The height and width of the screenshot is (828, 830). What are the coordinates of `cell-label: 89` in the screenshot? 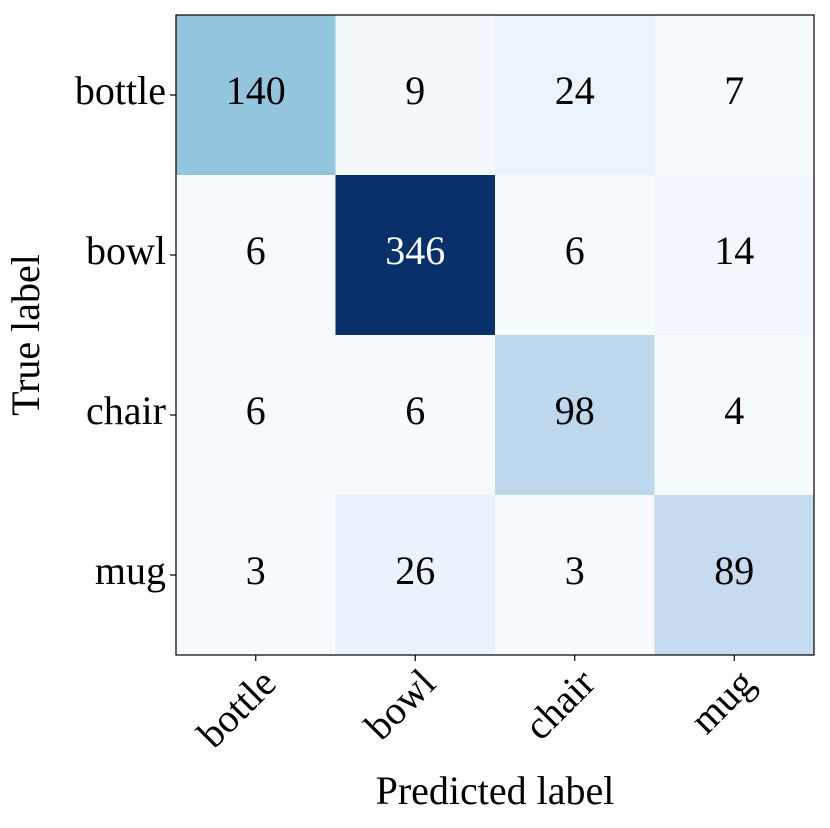 It's located at (734, 570).